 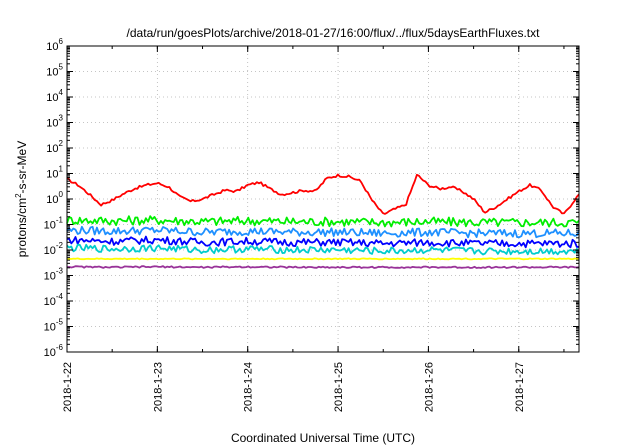 I want to click on y-tick-label: 10⁻⁶, so click(x=54, y=351).